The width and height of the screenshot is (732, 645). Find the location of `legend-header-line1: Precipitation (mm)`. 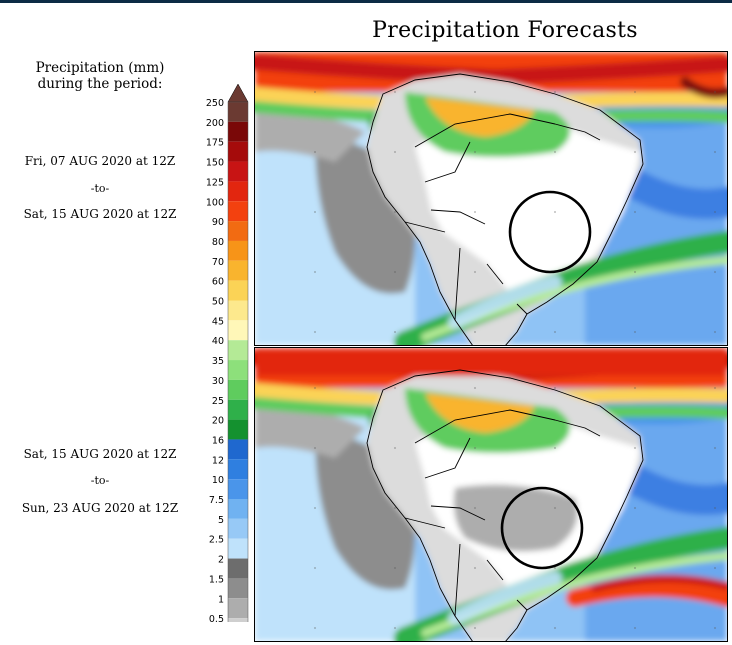

legend-header-line1: Precipitation (mm) is located at coordinates (100, 68).